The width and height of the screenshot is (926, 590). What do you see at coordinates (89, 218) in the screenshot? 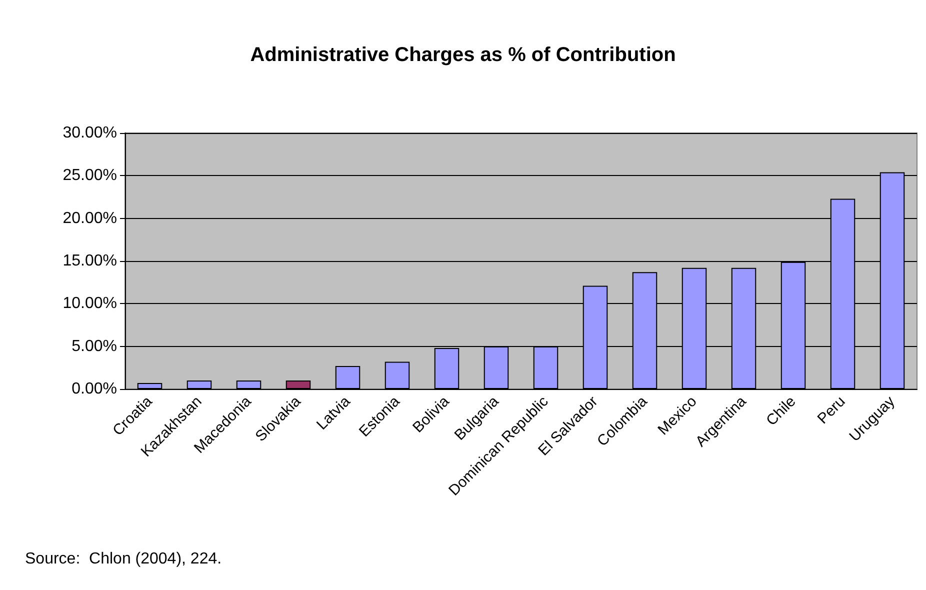
I see `y-tick-label: 20.00%` at bounding box center [89, 218].